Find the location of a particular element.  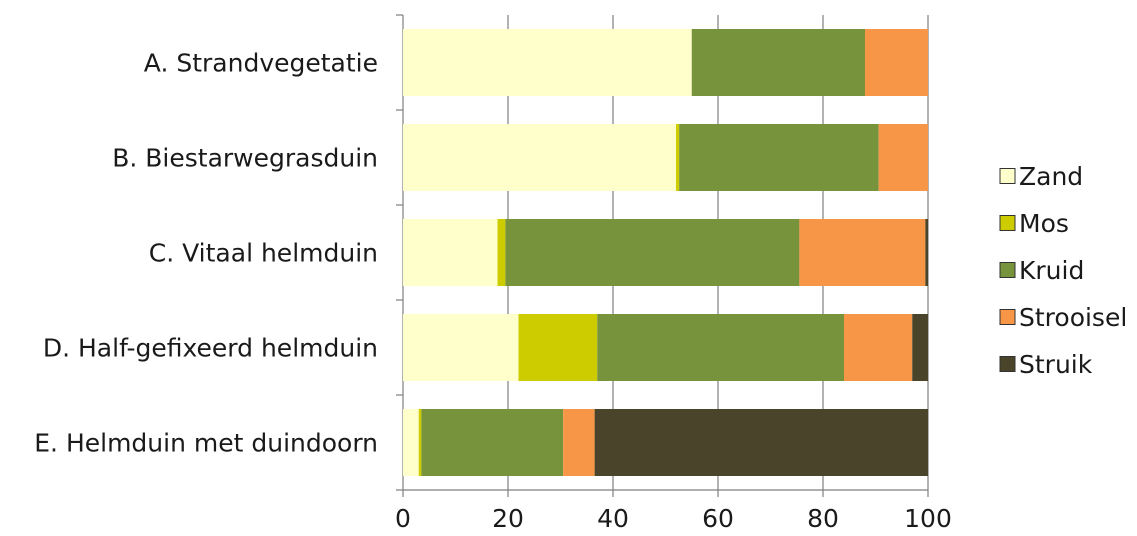

category-label: B. Biestarwegrasduin is located at coordinates (245, 158).